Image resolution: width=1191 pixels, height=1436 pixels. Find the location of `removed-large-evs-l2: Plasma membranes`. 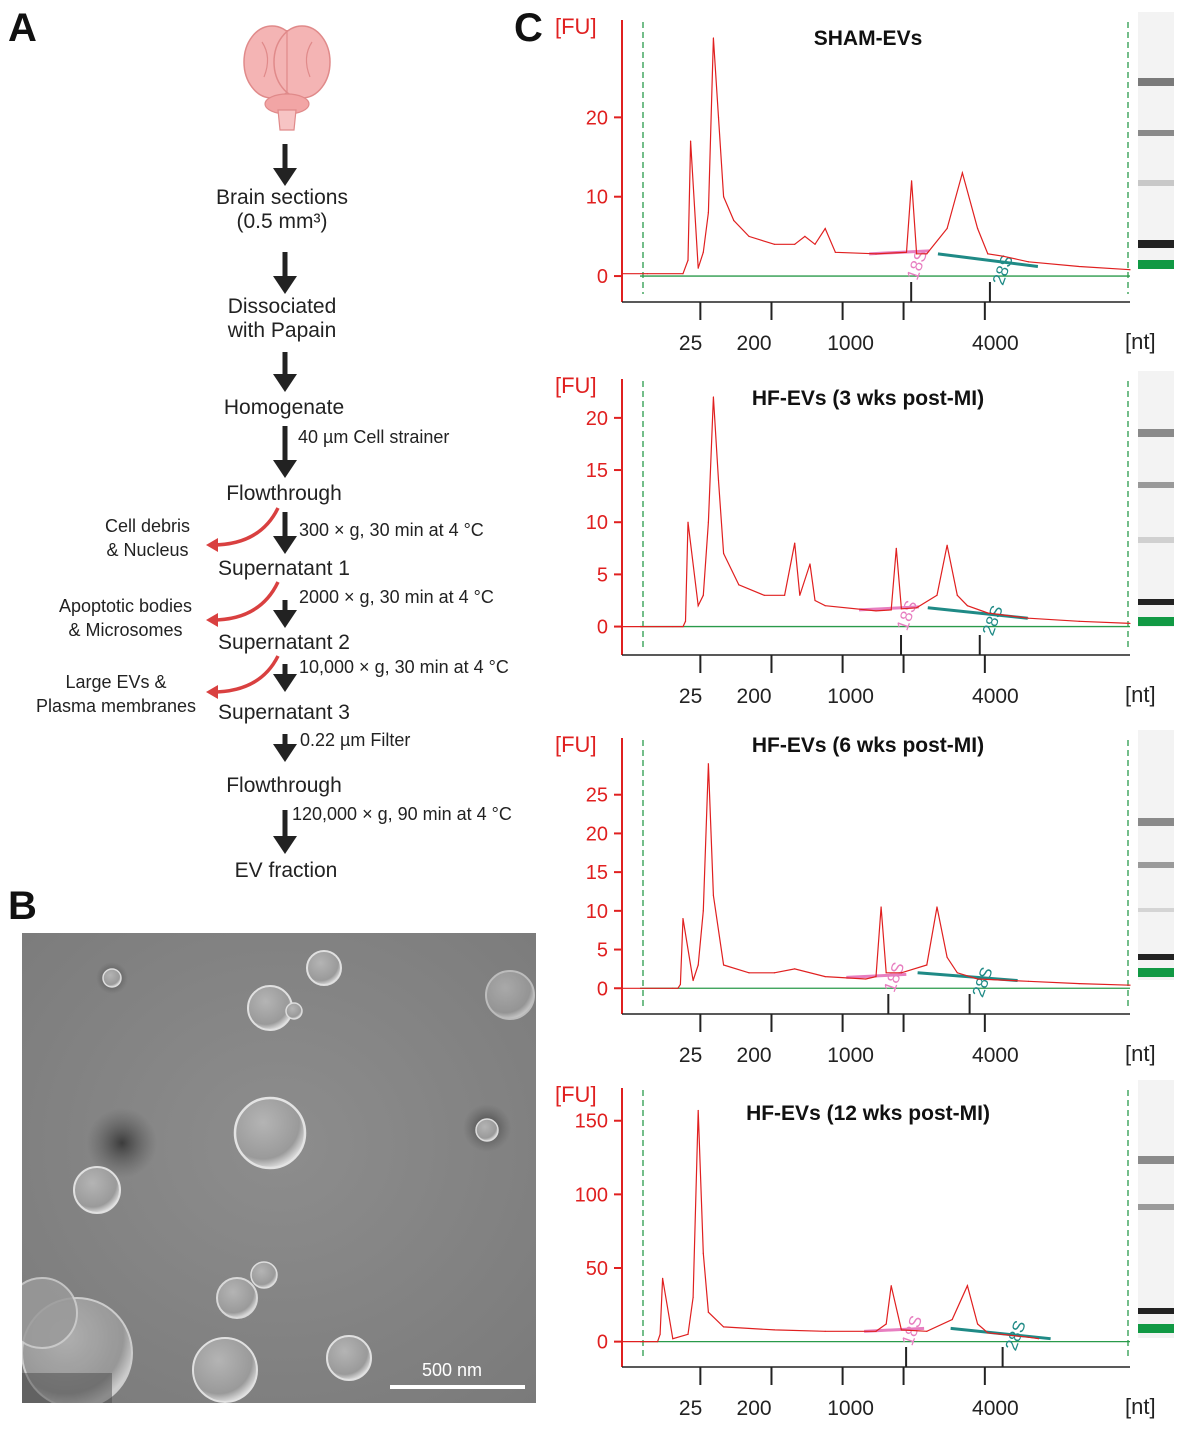

removed-large-evs-l2: Plasma membranes is located at coordinates (116, 706).